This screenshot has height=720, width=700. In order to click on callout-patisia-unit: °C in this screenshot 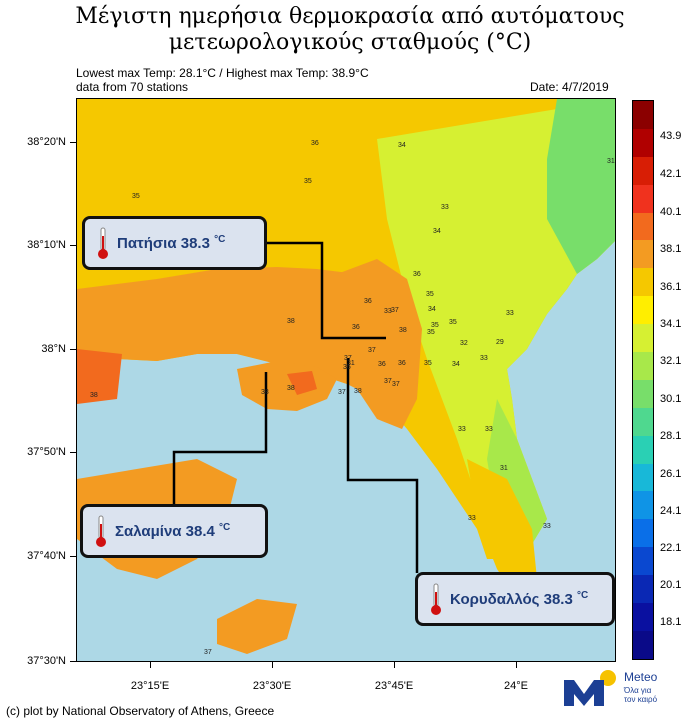, I will do `click(220, 239)`.